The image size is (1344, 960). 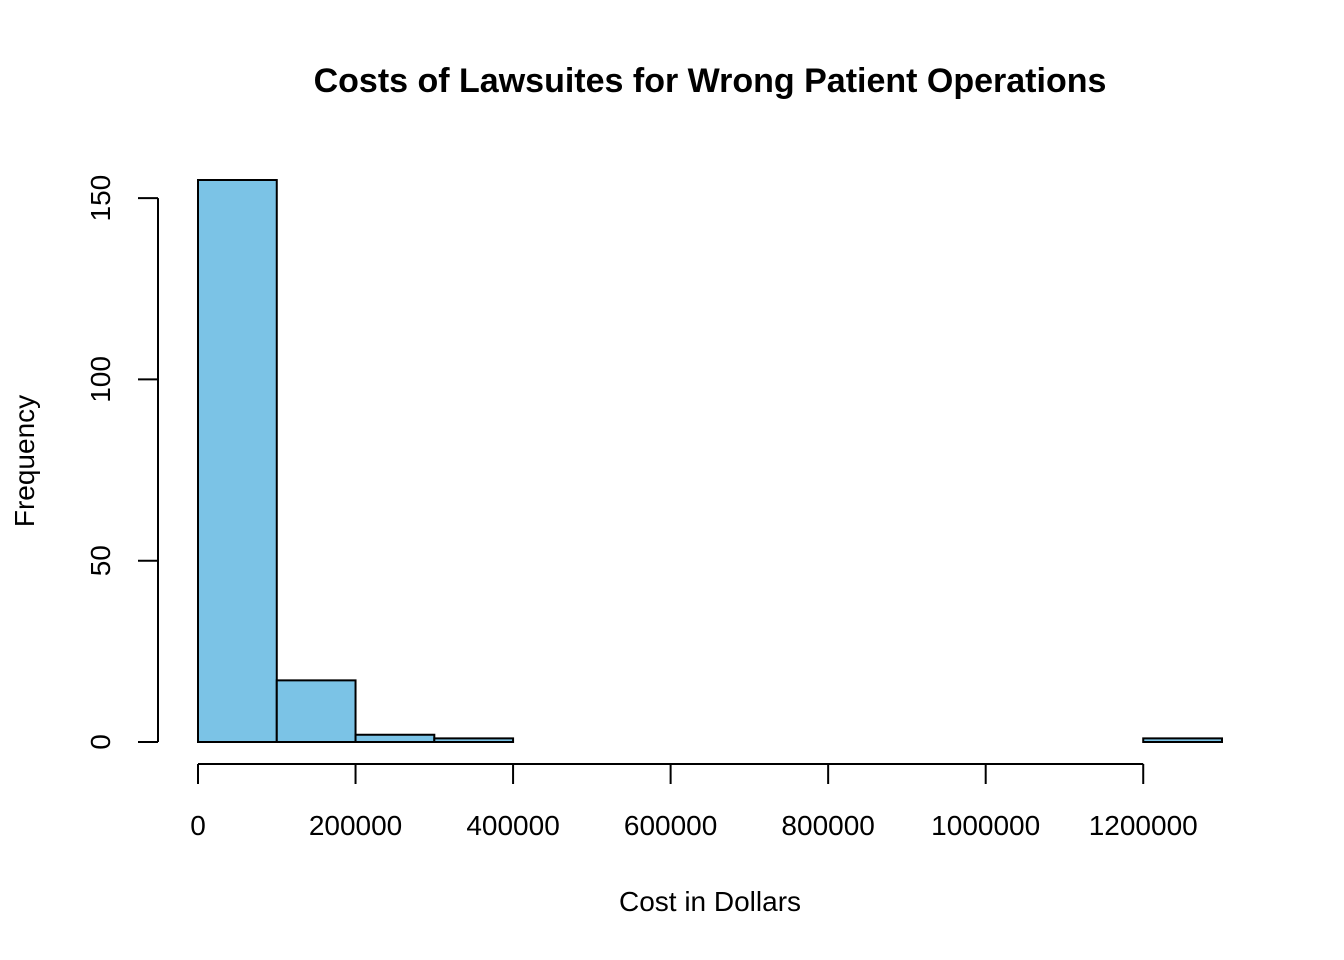 I want to click on x-axis: 0 200000 400000 600000 800000 1000000 1200000, so click(x=694, y=802).